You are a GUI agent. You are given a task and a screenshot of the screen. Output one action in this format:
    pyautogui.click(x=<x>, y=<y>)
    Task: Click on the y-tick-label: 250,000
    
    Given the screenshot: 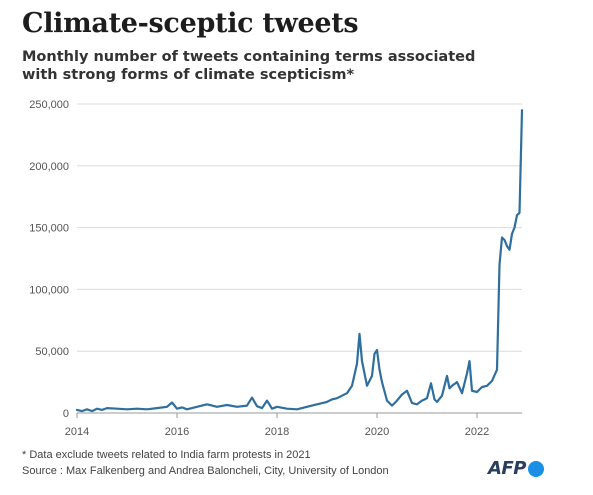 What is the action you would take?
    pyautogui.click(x=49, y=105)
    